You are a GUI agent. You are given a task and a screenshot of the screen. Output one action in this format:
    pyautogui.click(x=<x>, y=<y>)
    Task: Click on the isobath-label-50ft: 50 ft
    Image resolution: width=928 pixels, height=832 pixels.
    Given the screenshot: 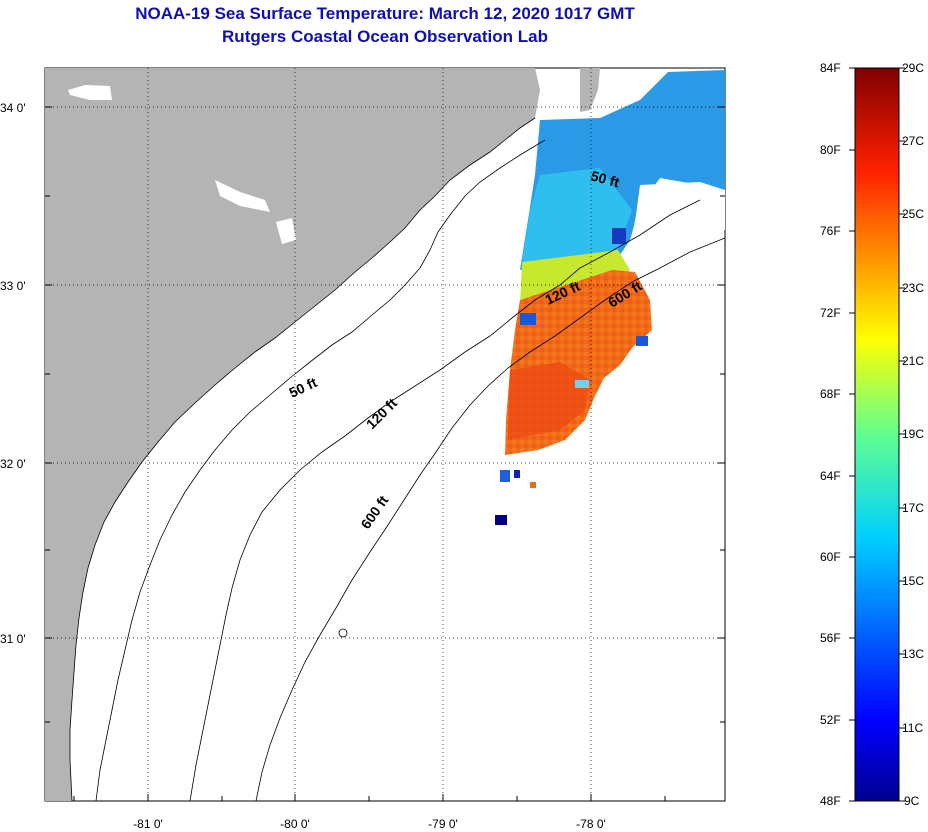 What is the action you would take?
    pyautogui.click(x=605, y=178)
    